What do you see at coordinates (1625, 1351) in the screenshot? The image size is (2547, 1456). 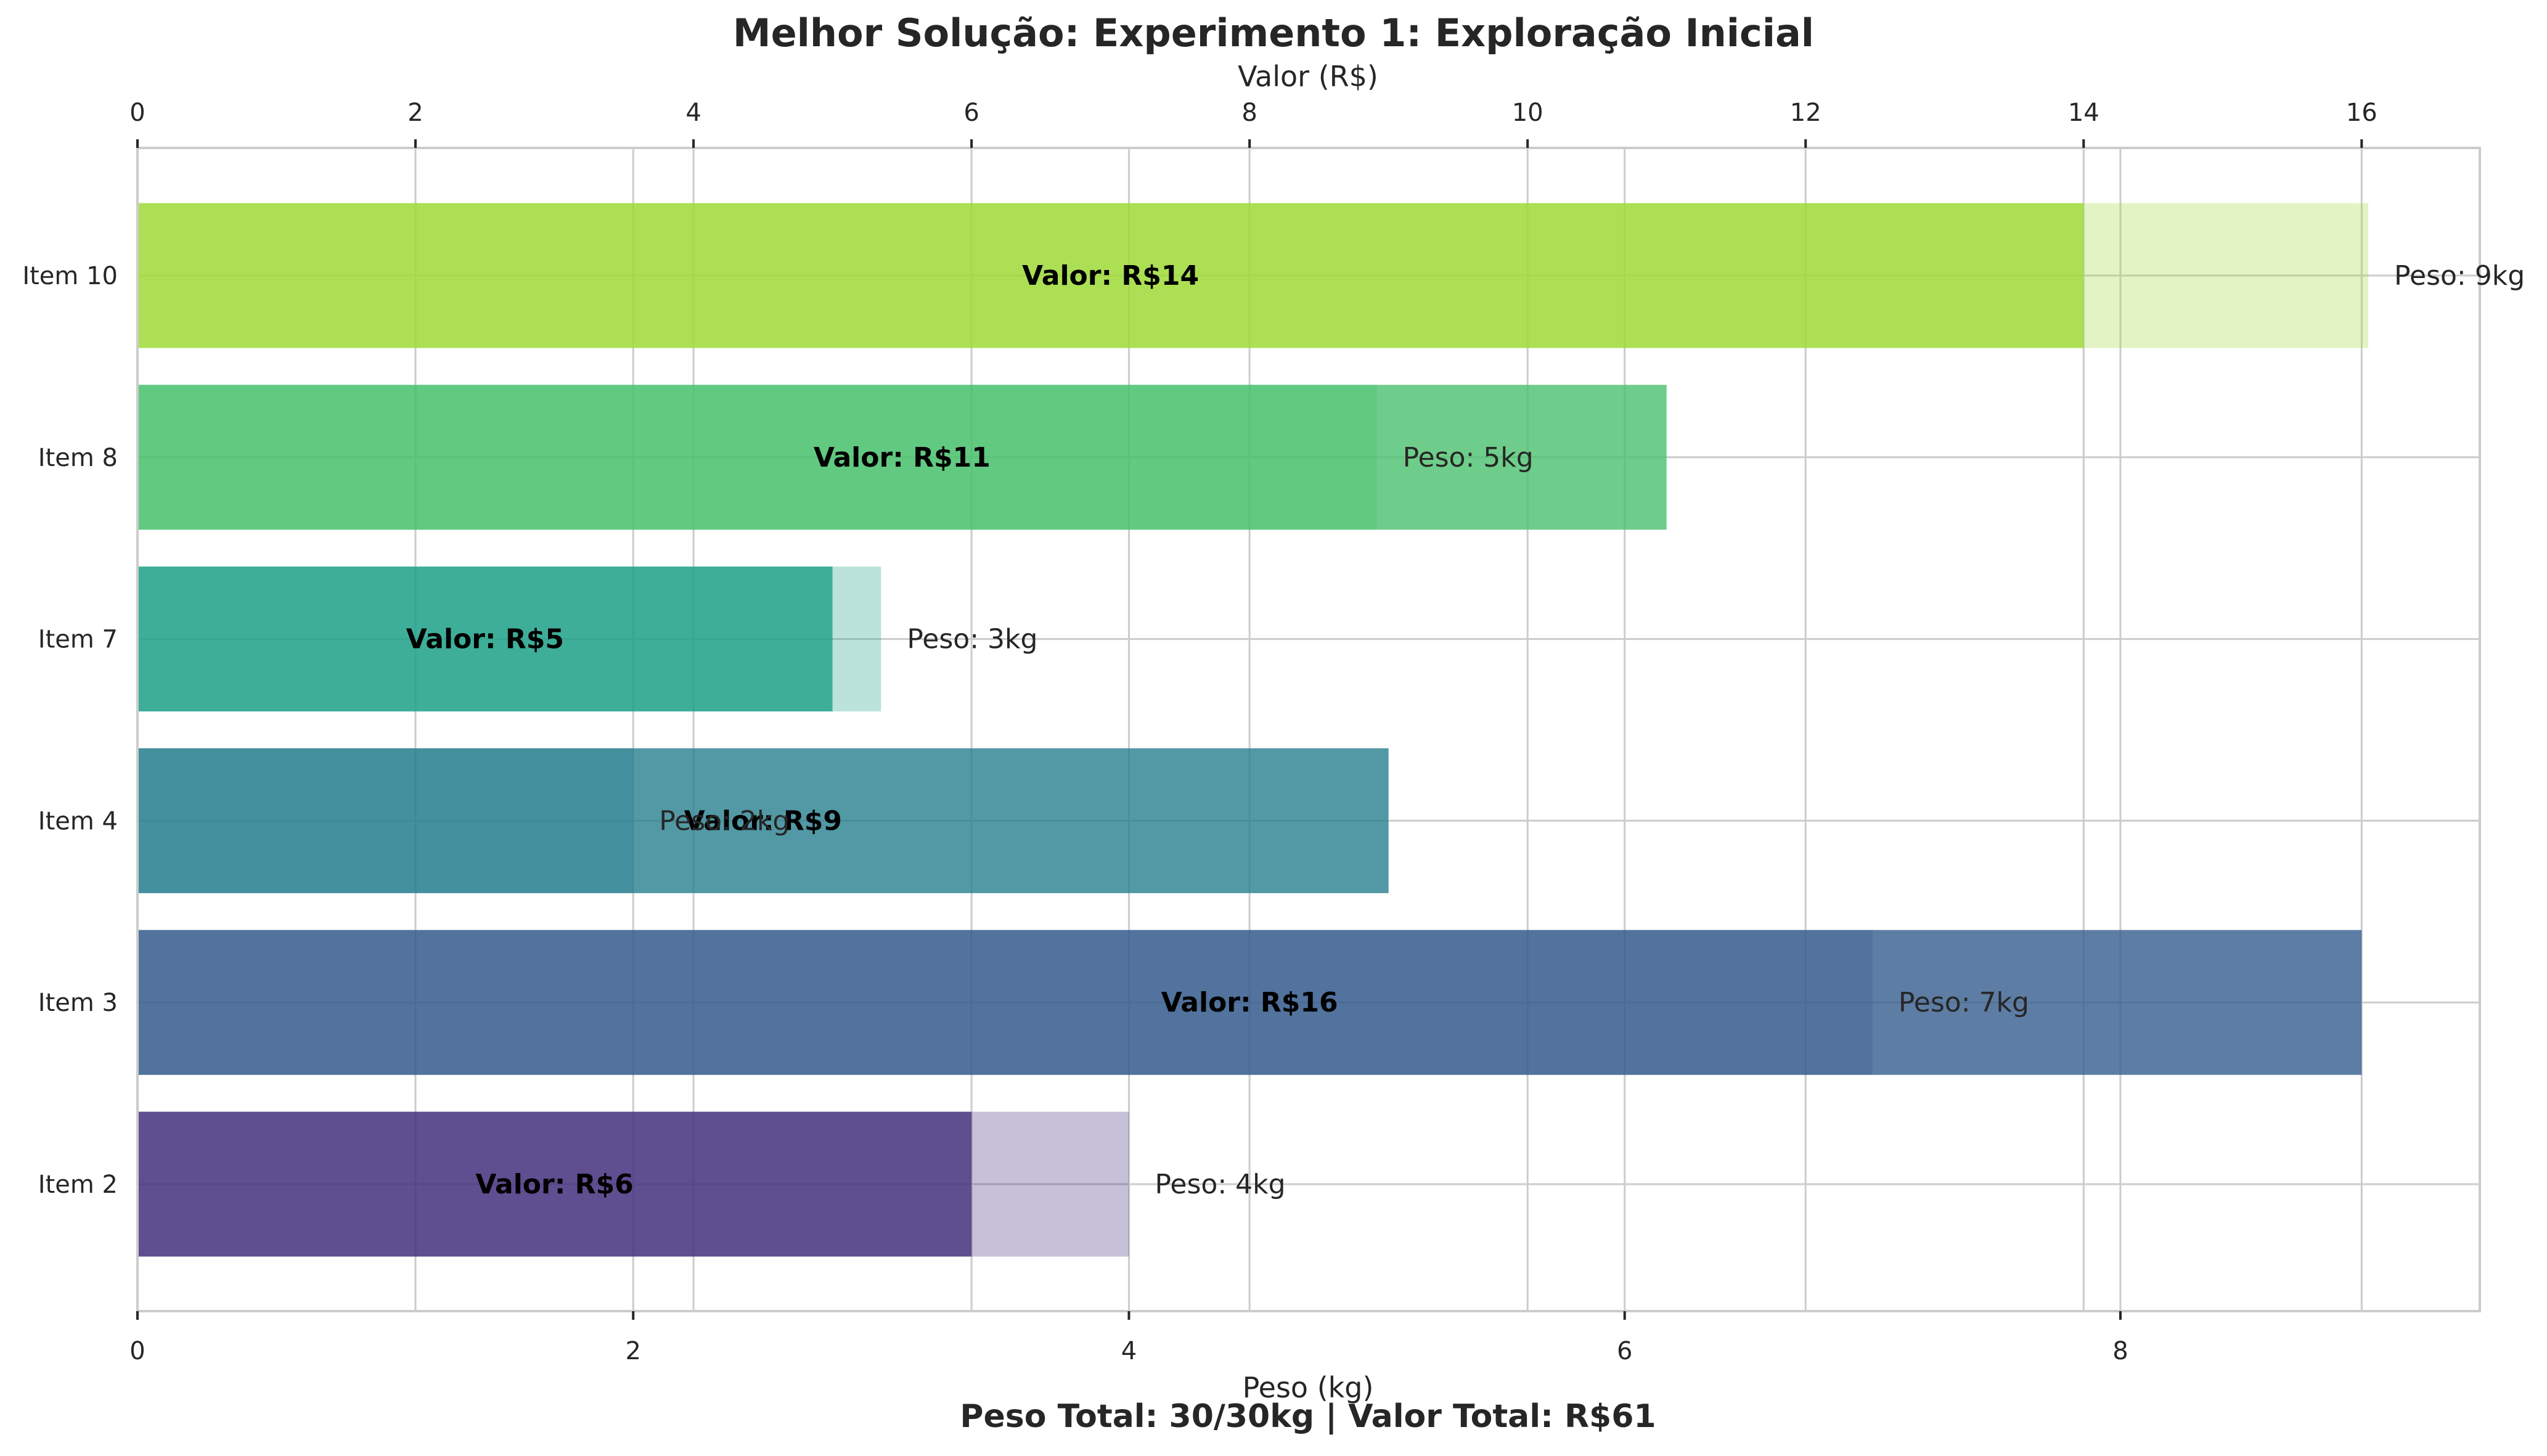 I see `bottom-tick-label: 6` at bounding box center [1625, 1351].